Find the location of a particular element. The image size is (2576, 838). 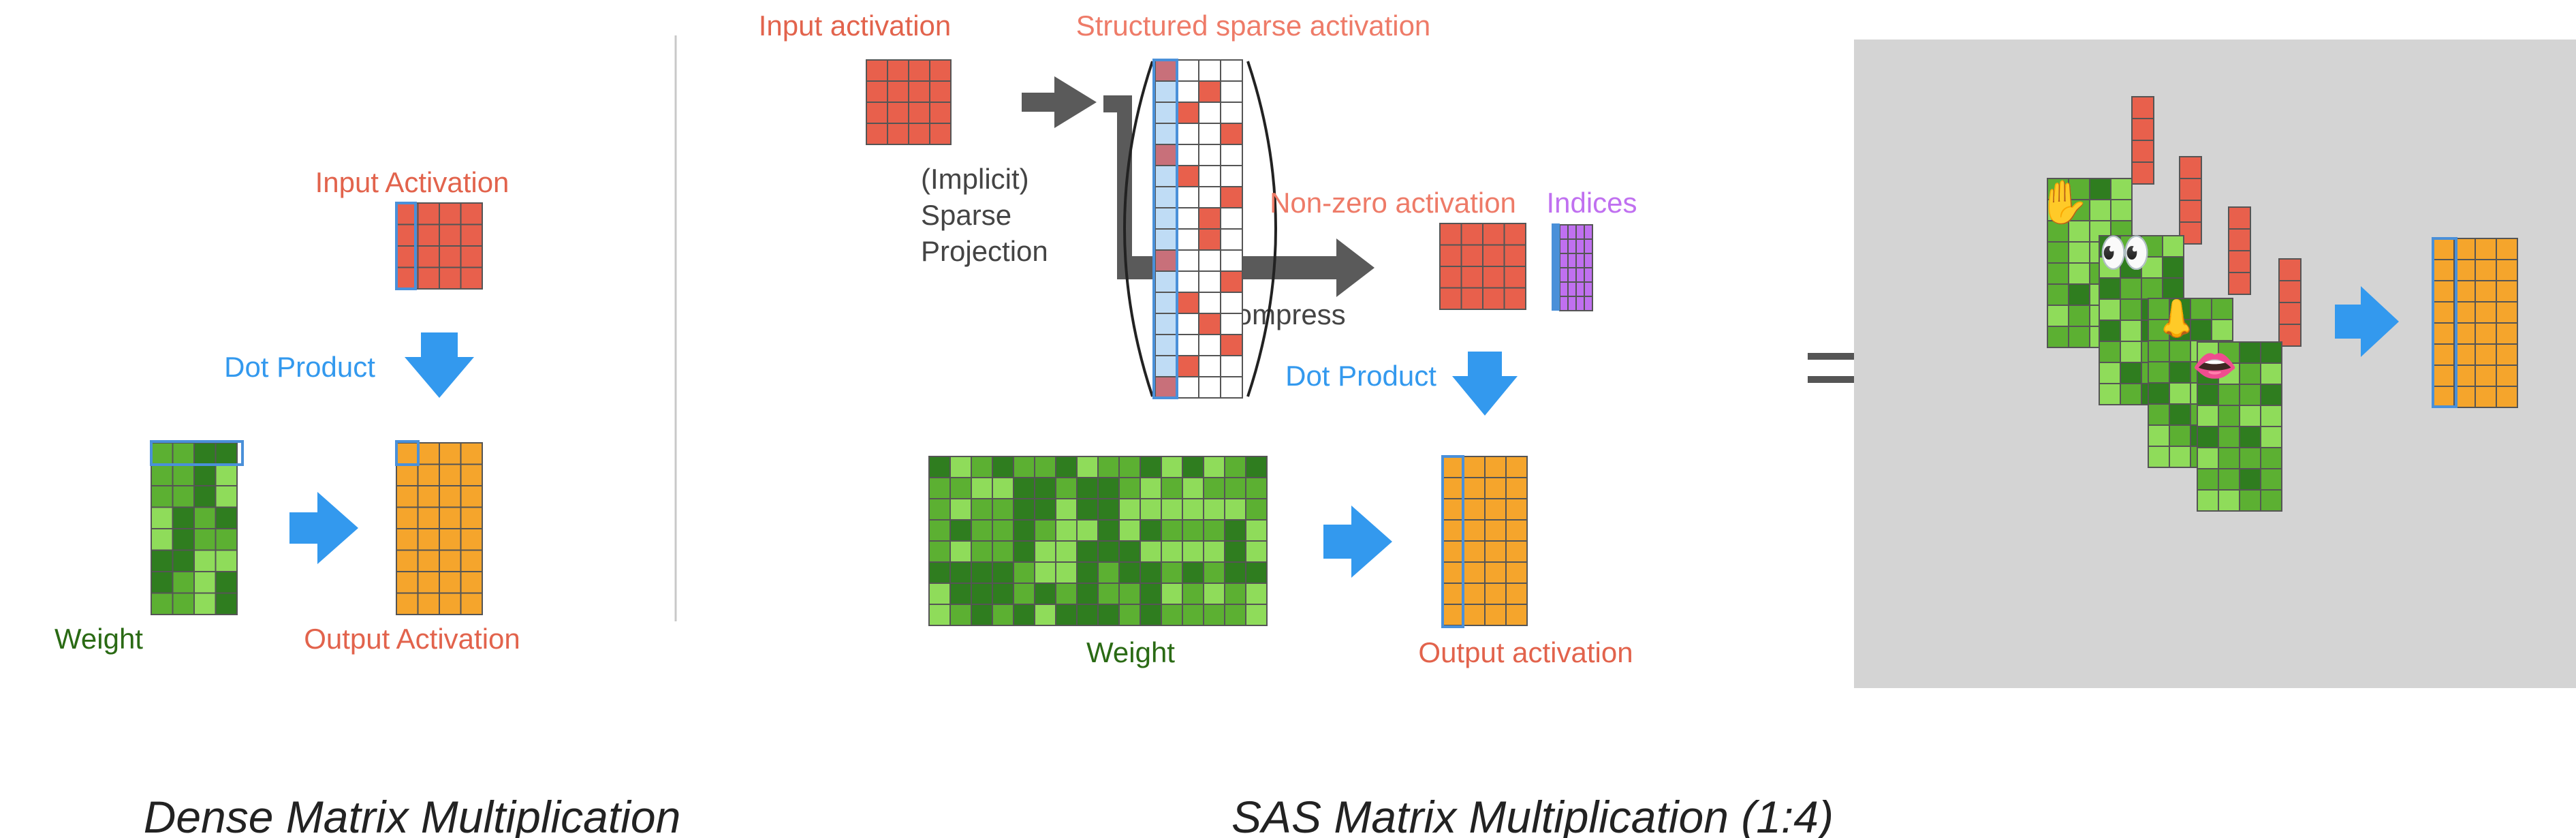

hand-emoji-icon: ✋ is located at coordinates (2063, 202).